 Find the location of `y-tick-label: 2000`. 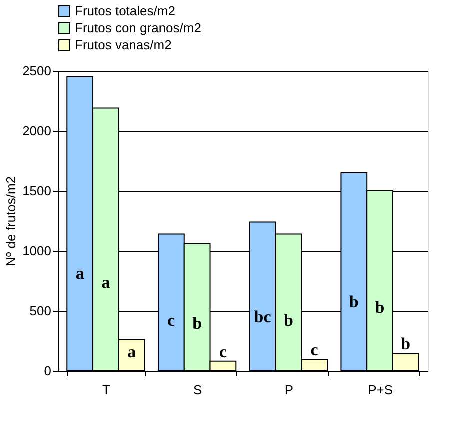

y-tick-label: 2000 is located at coordinates (37, 131).